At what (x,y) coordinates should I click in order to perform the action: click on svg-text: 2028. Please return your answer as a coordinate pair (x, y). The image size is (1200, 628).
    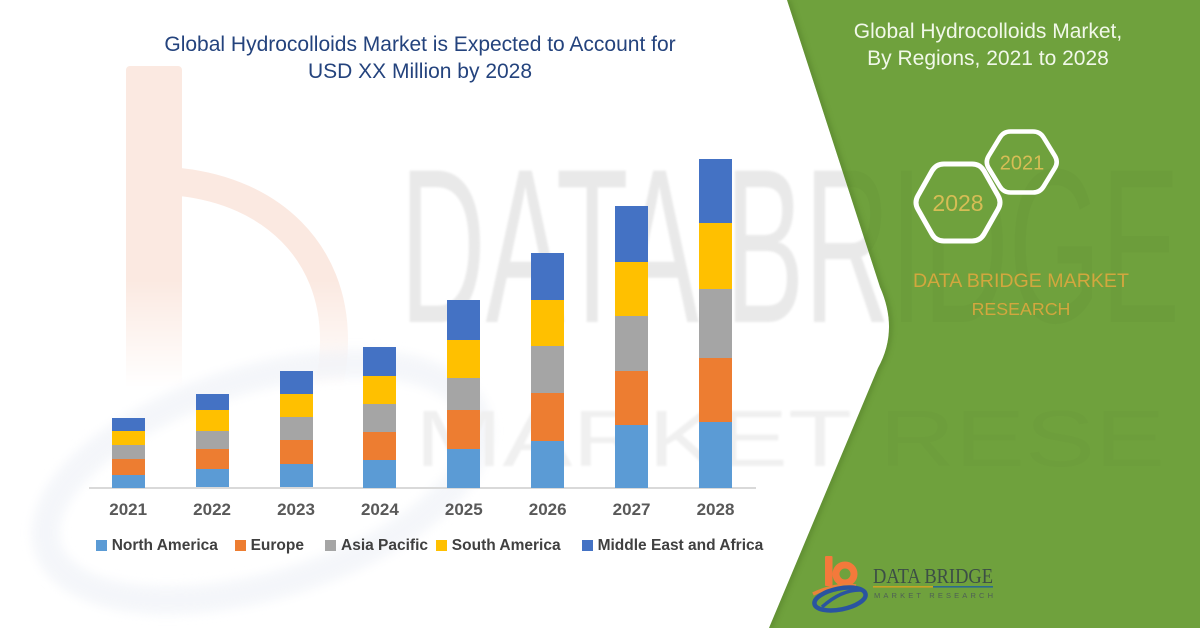
    Looking at the image, I should click on (957, 203).